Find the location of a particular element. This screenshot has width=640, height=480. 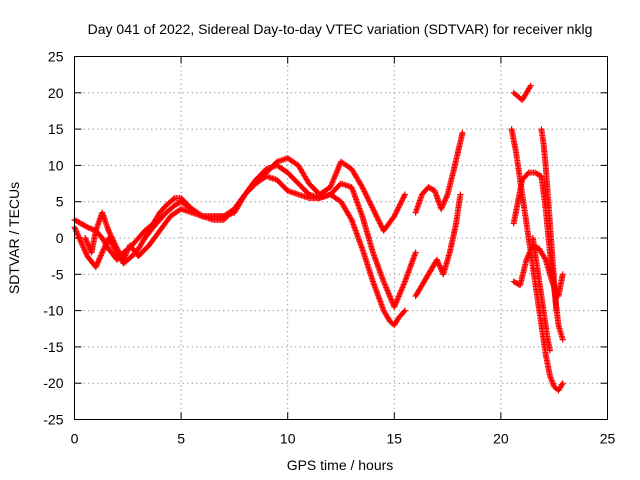

y-tick-label: 15 is located at coordinates (56, 129).